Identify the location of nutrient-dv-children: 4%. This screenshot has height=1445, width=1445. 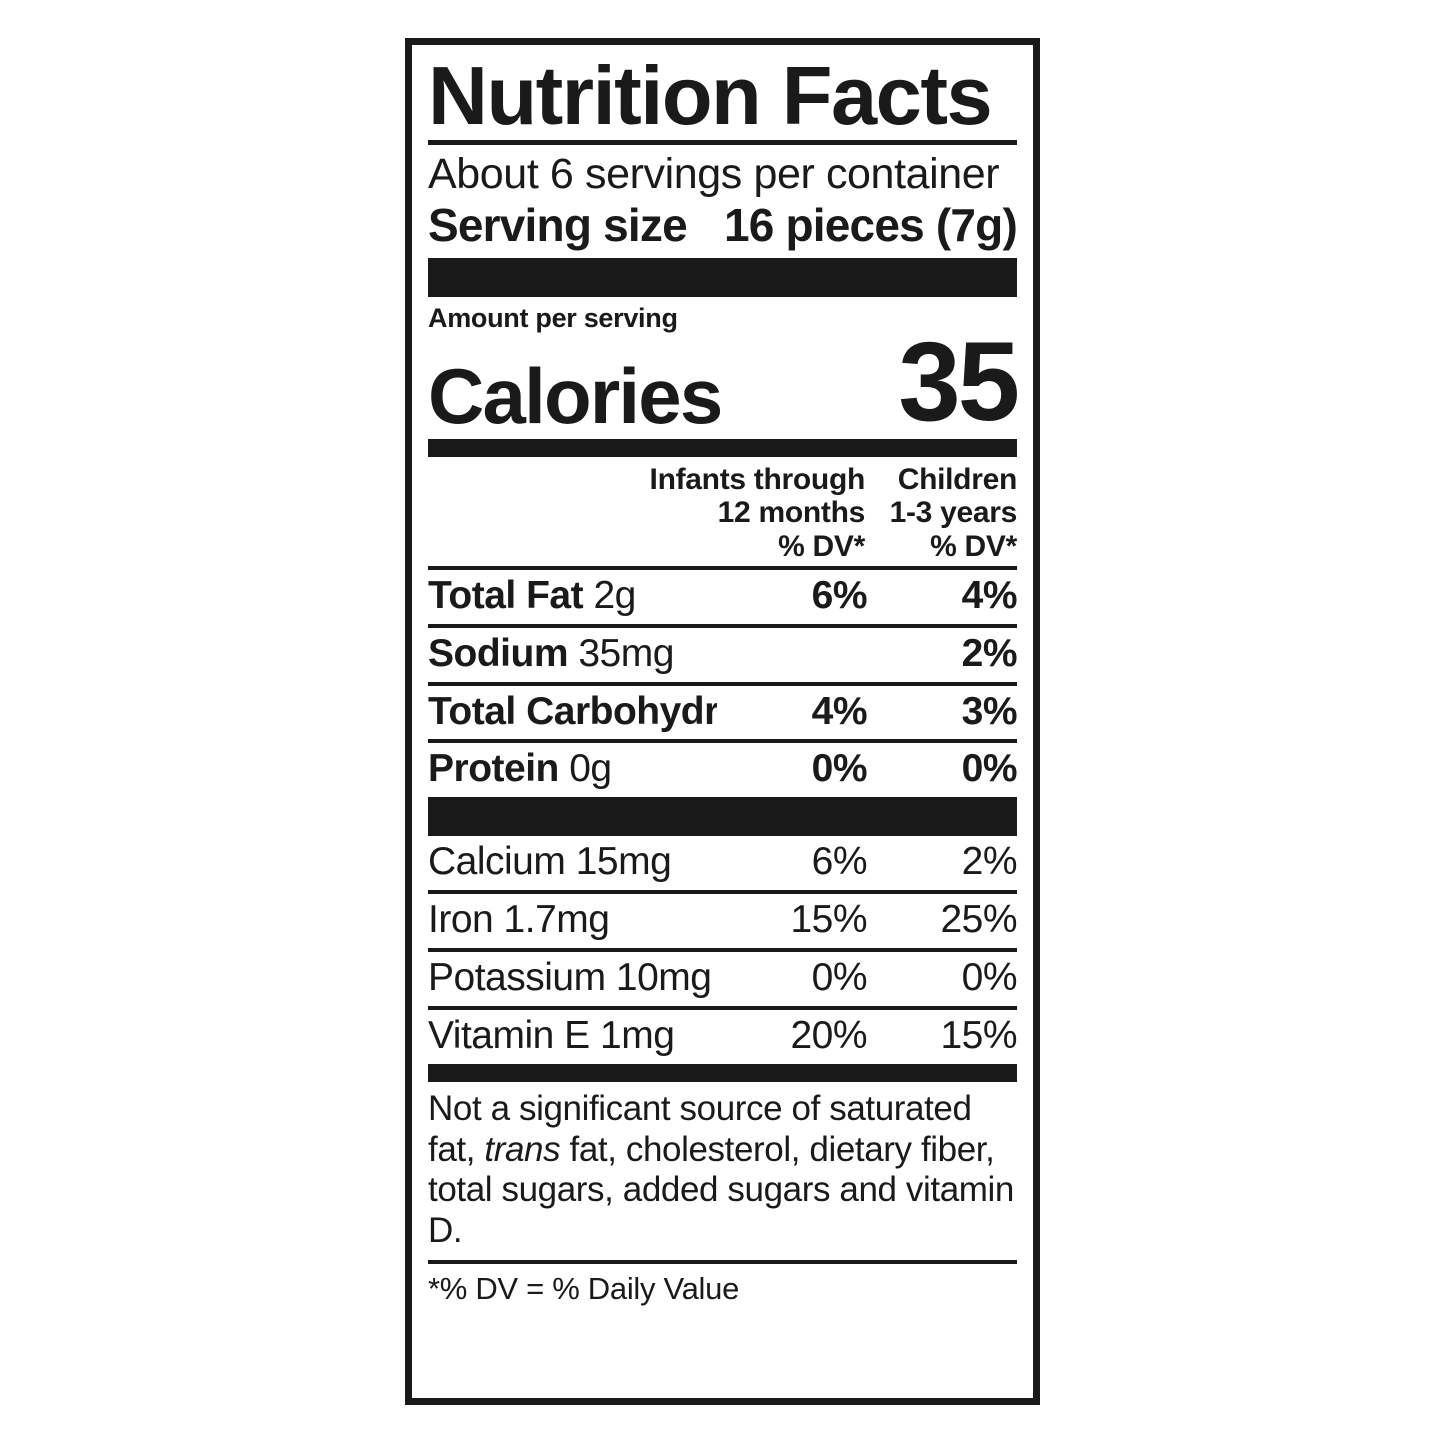
(989, 595).